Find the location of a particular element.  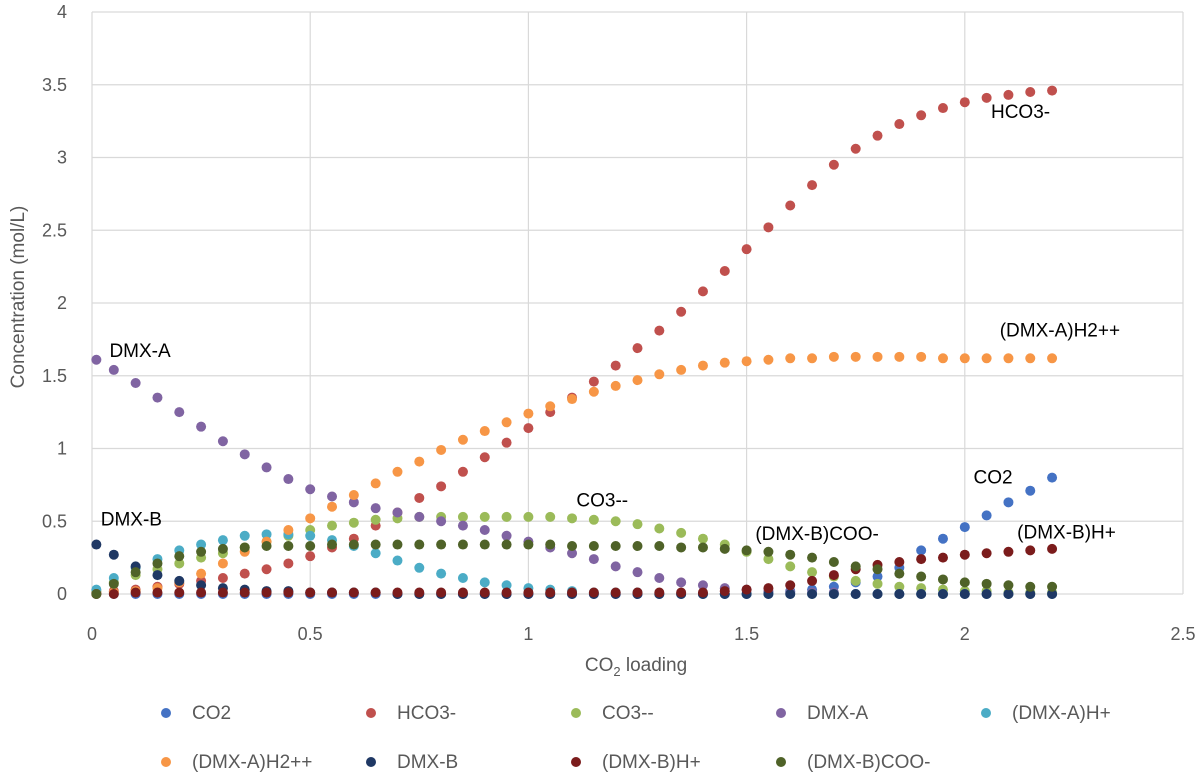

y-axis-label: Concentration (mol/L) is located at coordinates (18, 297).